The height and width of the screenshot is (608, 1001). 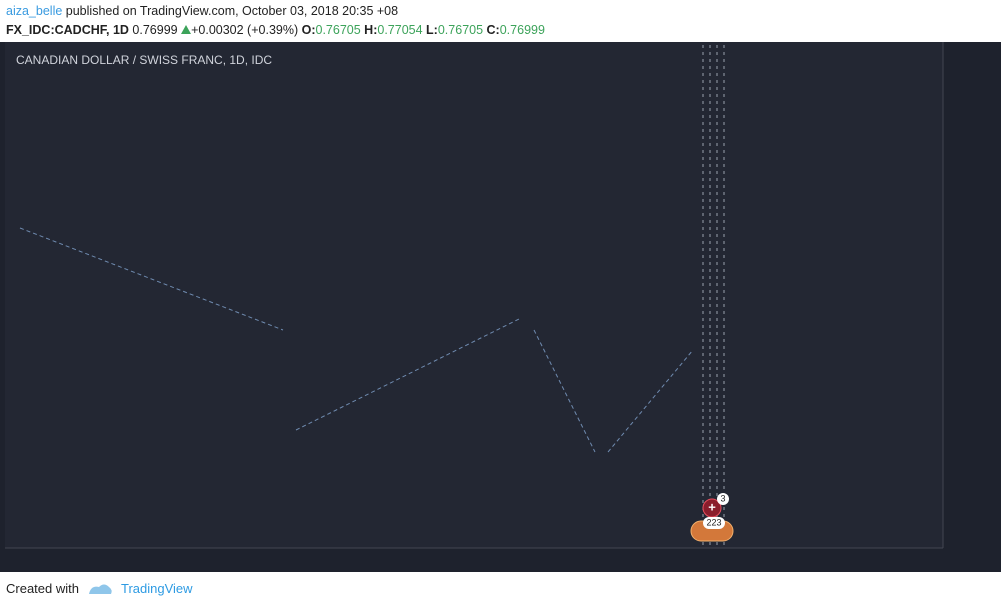 What do you see at coordinates (155, 30) in the screenshot?
I see `last: 0.76999` at bounding box center [155, 30].